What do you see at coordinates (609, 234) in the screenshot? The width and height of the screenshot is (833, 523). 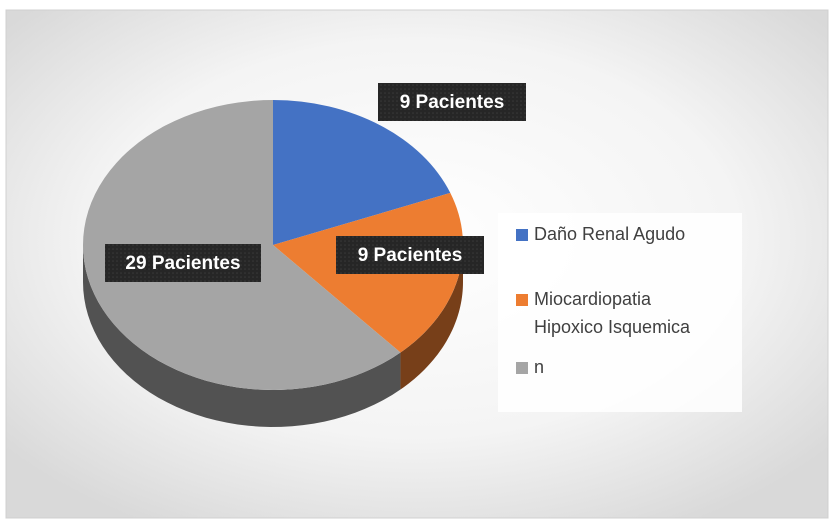 I see `legend-label: Daño Renal Agudo` at bounding box center [609, 234].